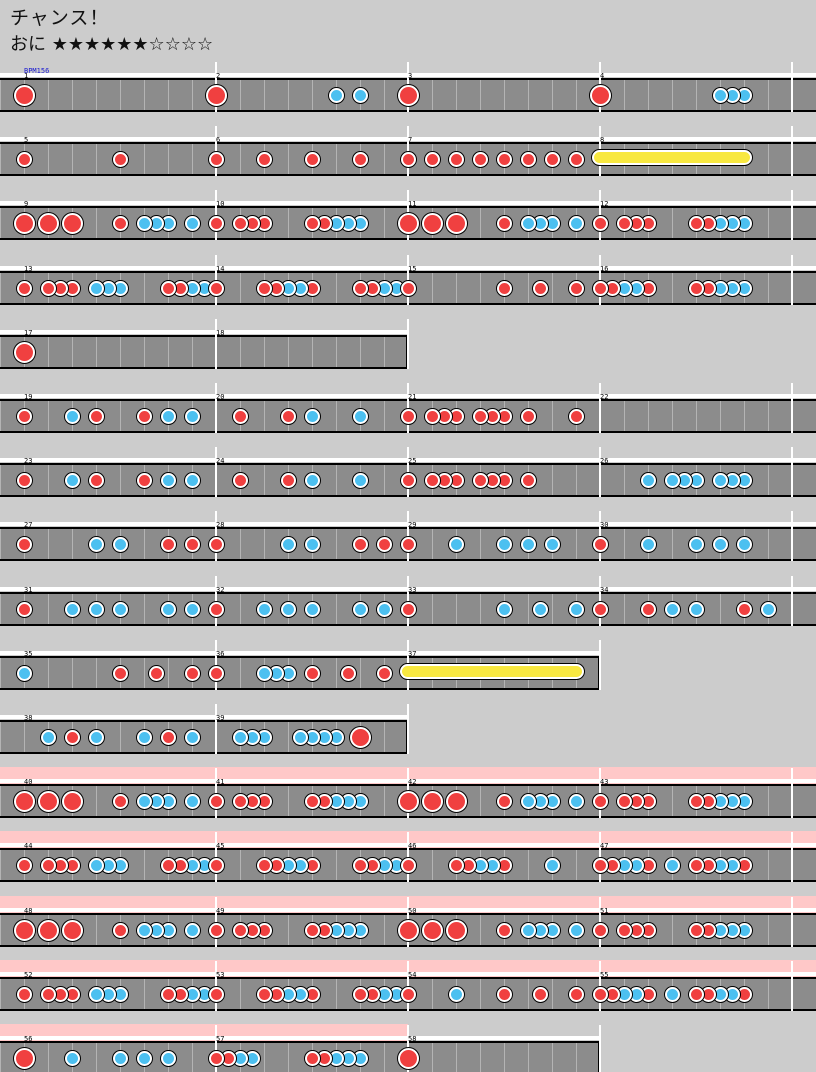  What do you see at coordinates (37, 71) in the screenshot?
I see `bpm-label: BPM156` at bounding box center [37, 71].